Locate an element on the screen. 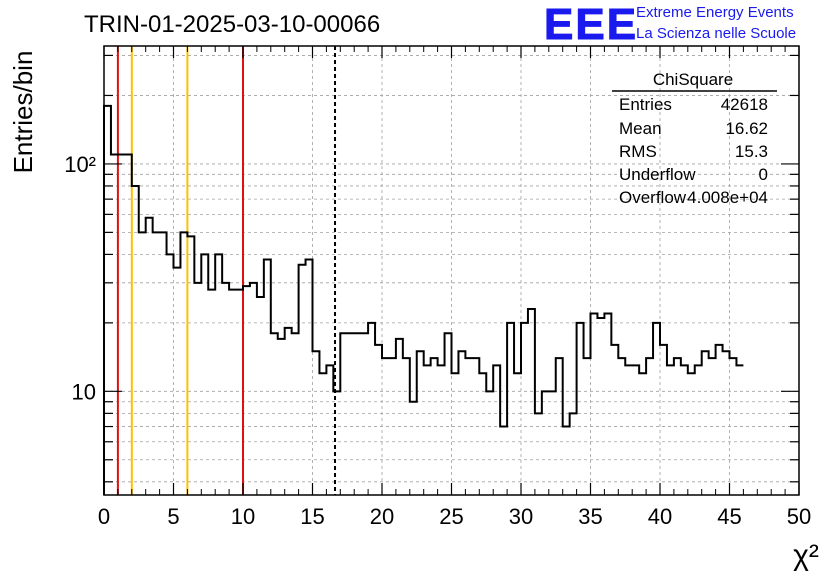 The height and width of the screenshot is (572, 836). stats-value-rms: 15.3 is located at coordinates (751, 151).